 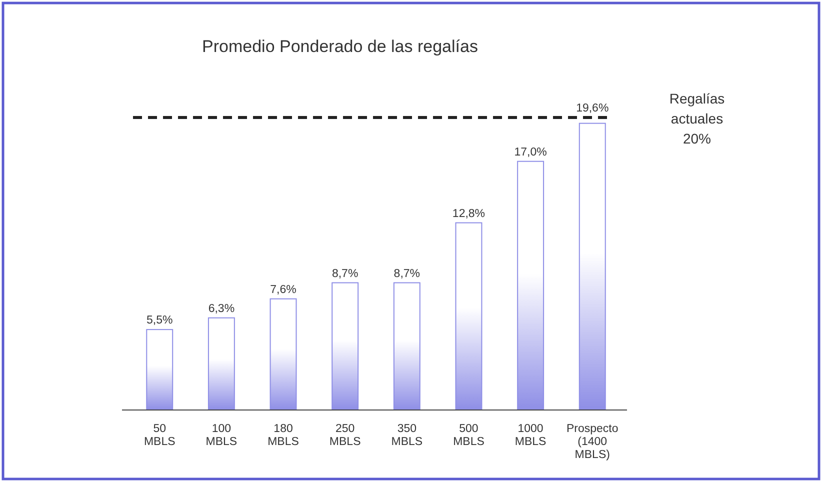 What do you see at coordinates (222, 435) in the screenshot?
I see `x-tick-label: 100 MBLS` at bounding box center [222, 435].